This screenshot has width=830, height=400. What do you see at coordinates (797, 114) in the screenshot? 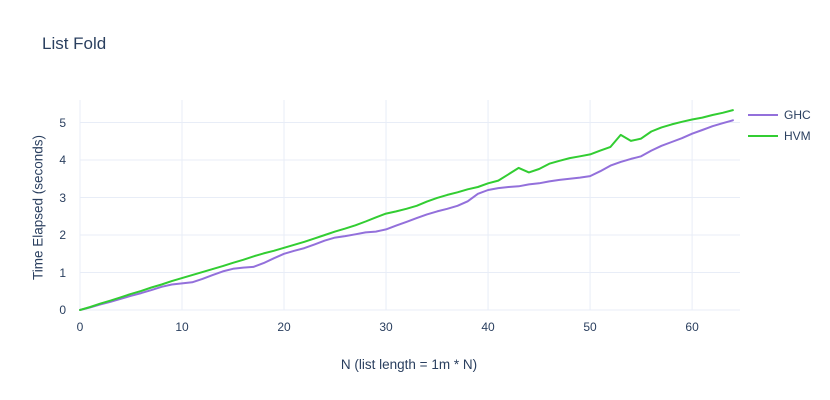
I see `legend-label: GHC` at bounding box center [797, 114].